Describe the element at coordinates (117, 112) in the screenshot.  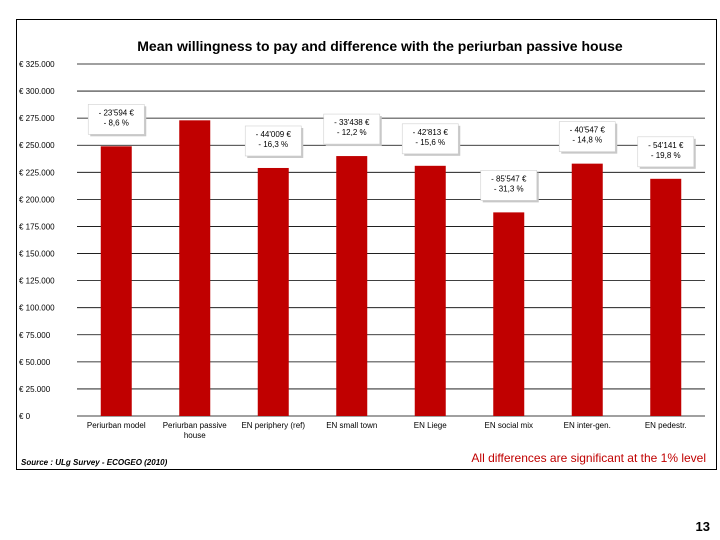
I see `callout-text: - 23'594 €` at that location.